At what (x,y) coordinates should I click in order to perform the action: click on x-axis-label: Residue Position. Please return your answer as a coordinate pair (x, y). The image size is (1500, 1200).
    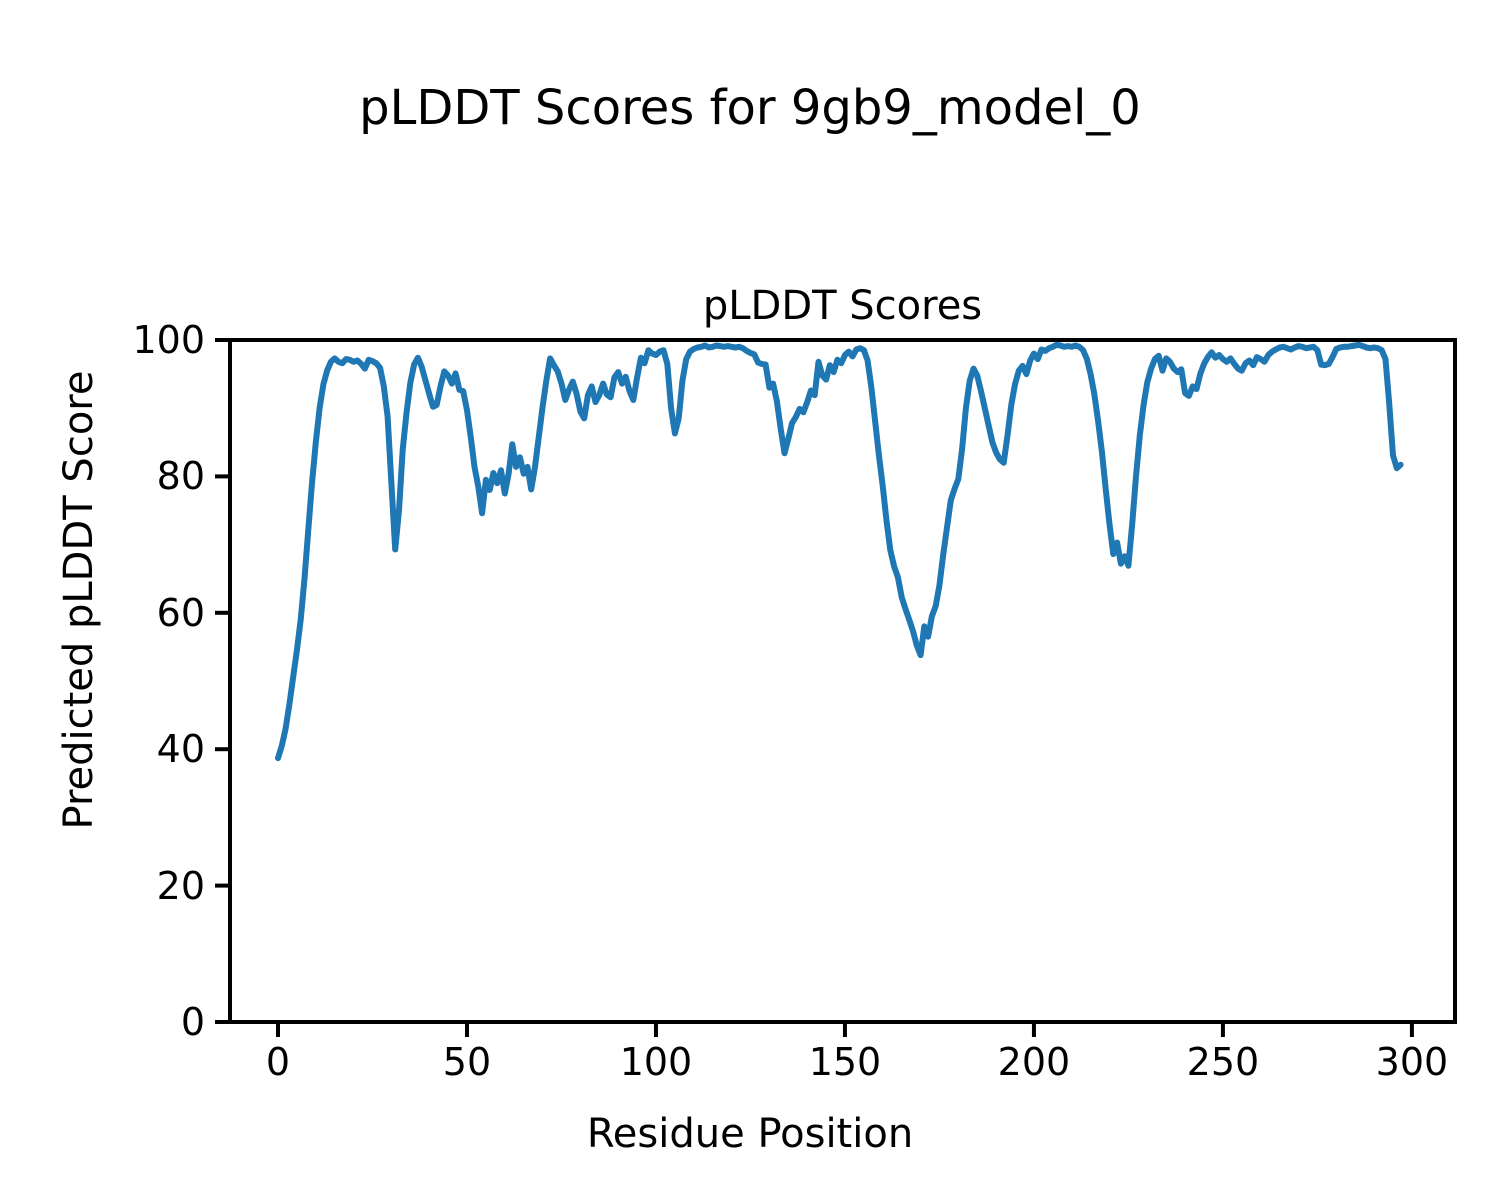
    Looking at the image, I should click on (750, 1134).